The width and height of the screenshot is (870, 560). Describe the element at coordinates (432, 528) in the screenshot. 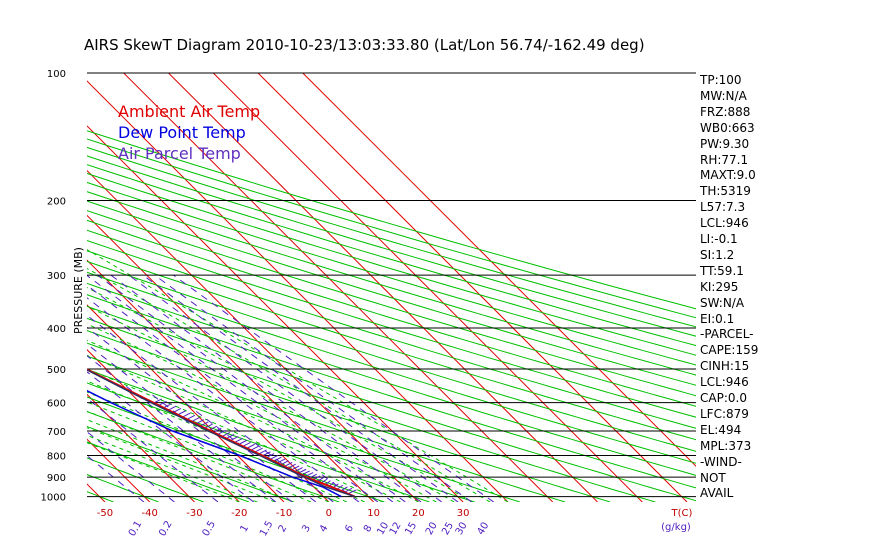

I see `mixing-ratio-tick-label: 20` at that location.